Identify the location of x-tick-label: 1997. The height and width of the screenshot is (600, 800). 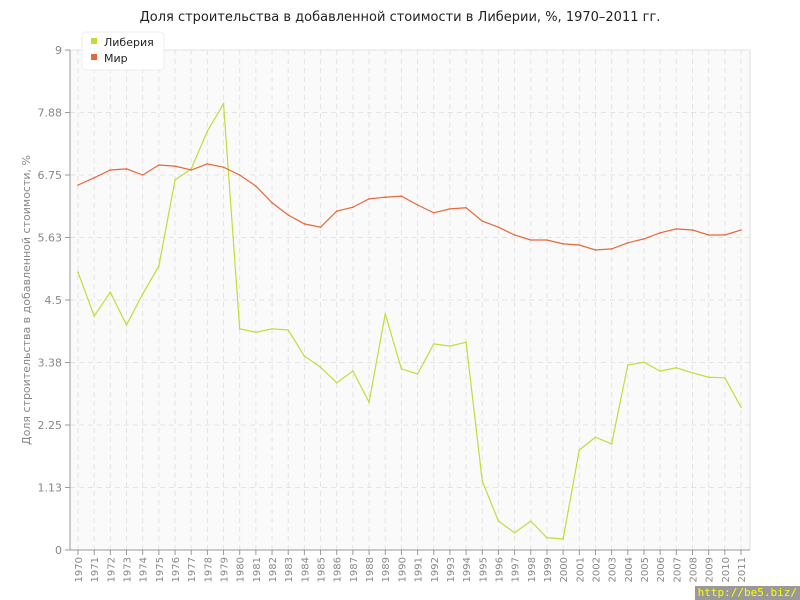
(516, 569).